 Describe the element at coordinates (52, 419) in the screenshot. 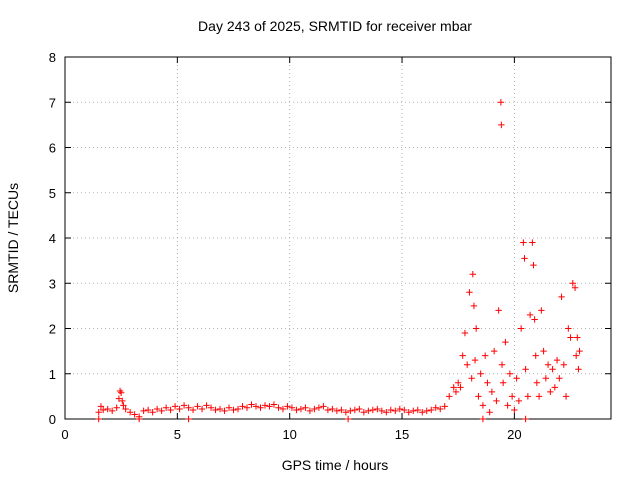

I see `y-tick-label: 0` at that location.